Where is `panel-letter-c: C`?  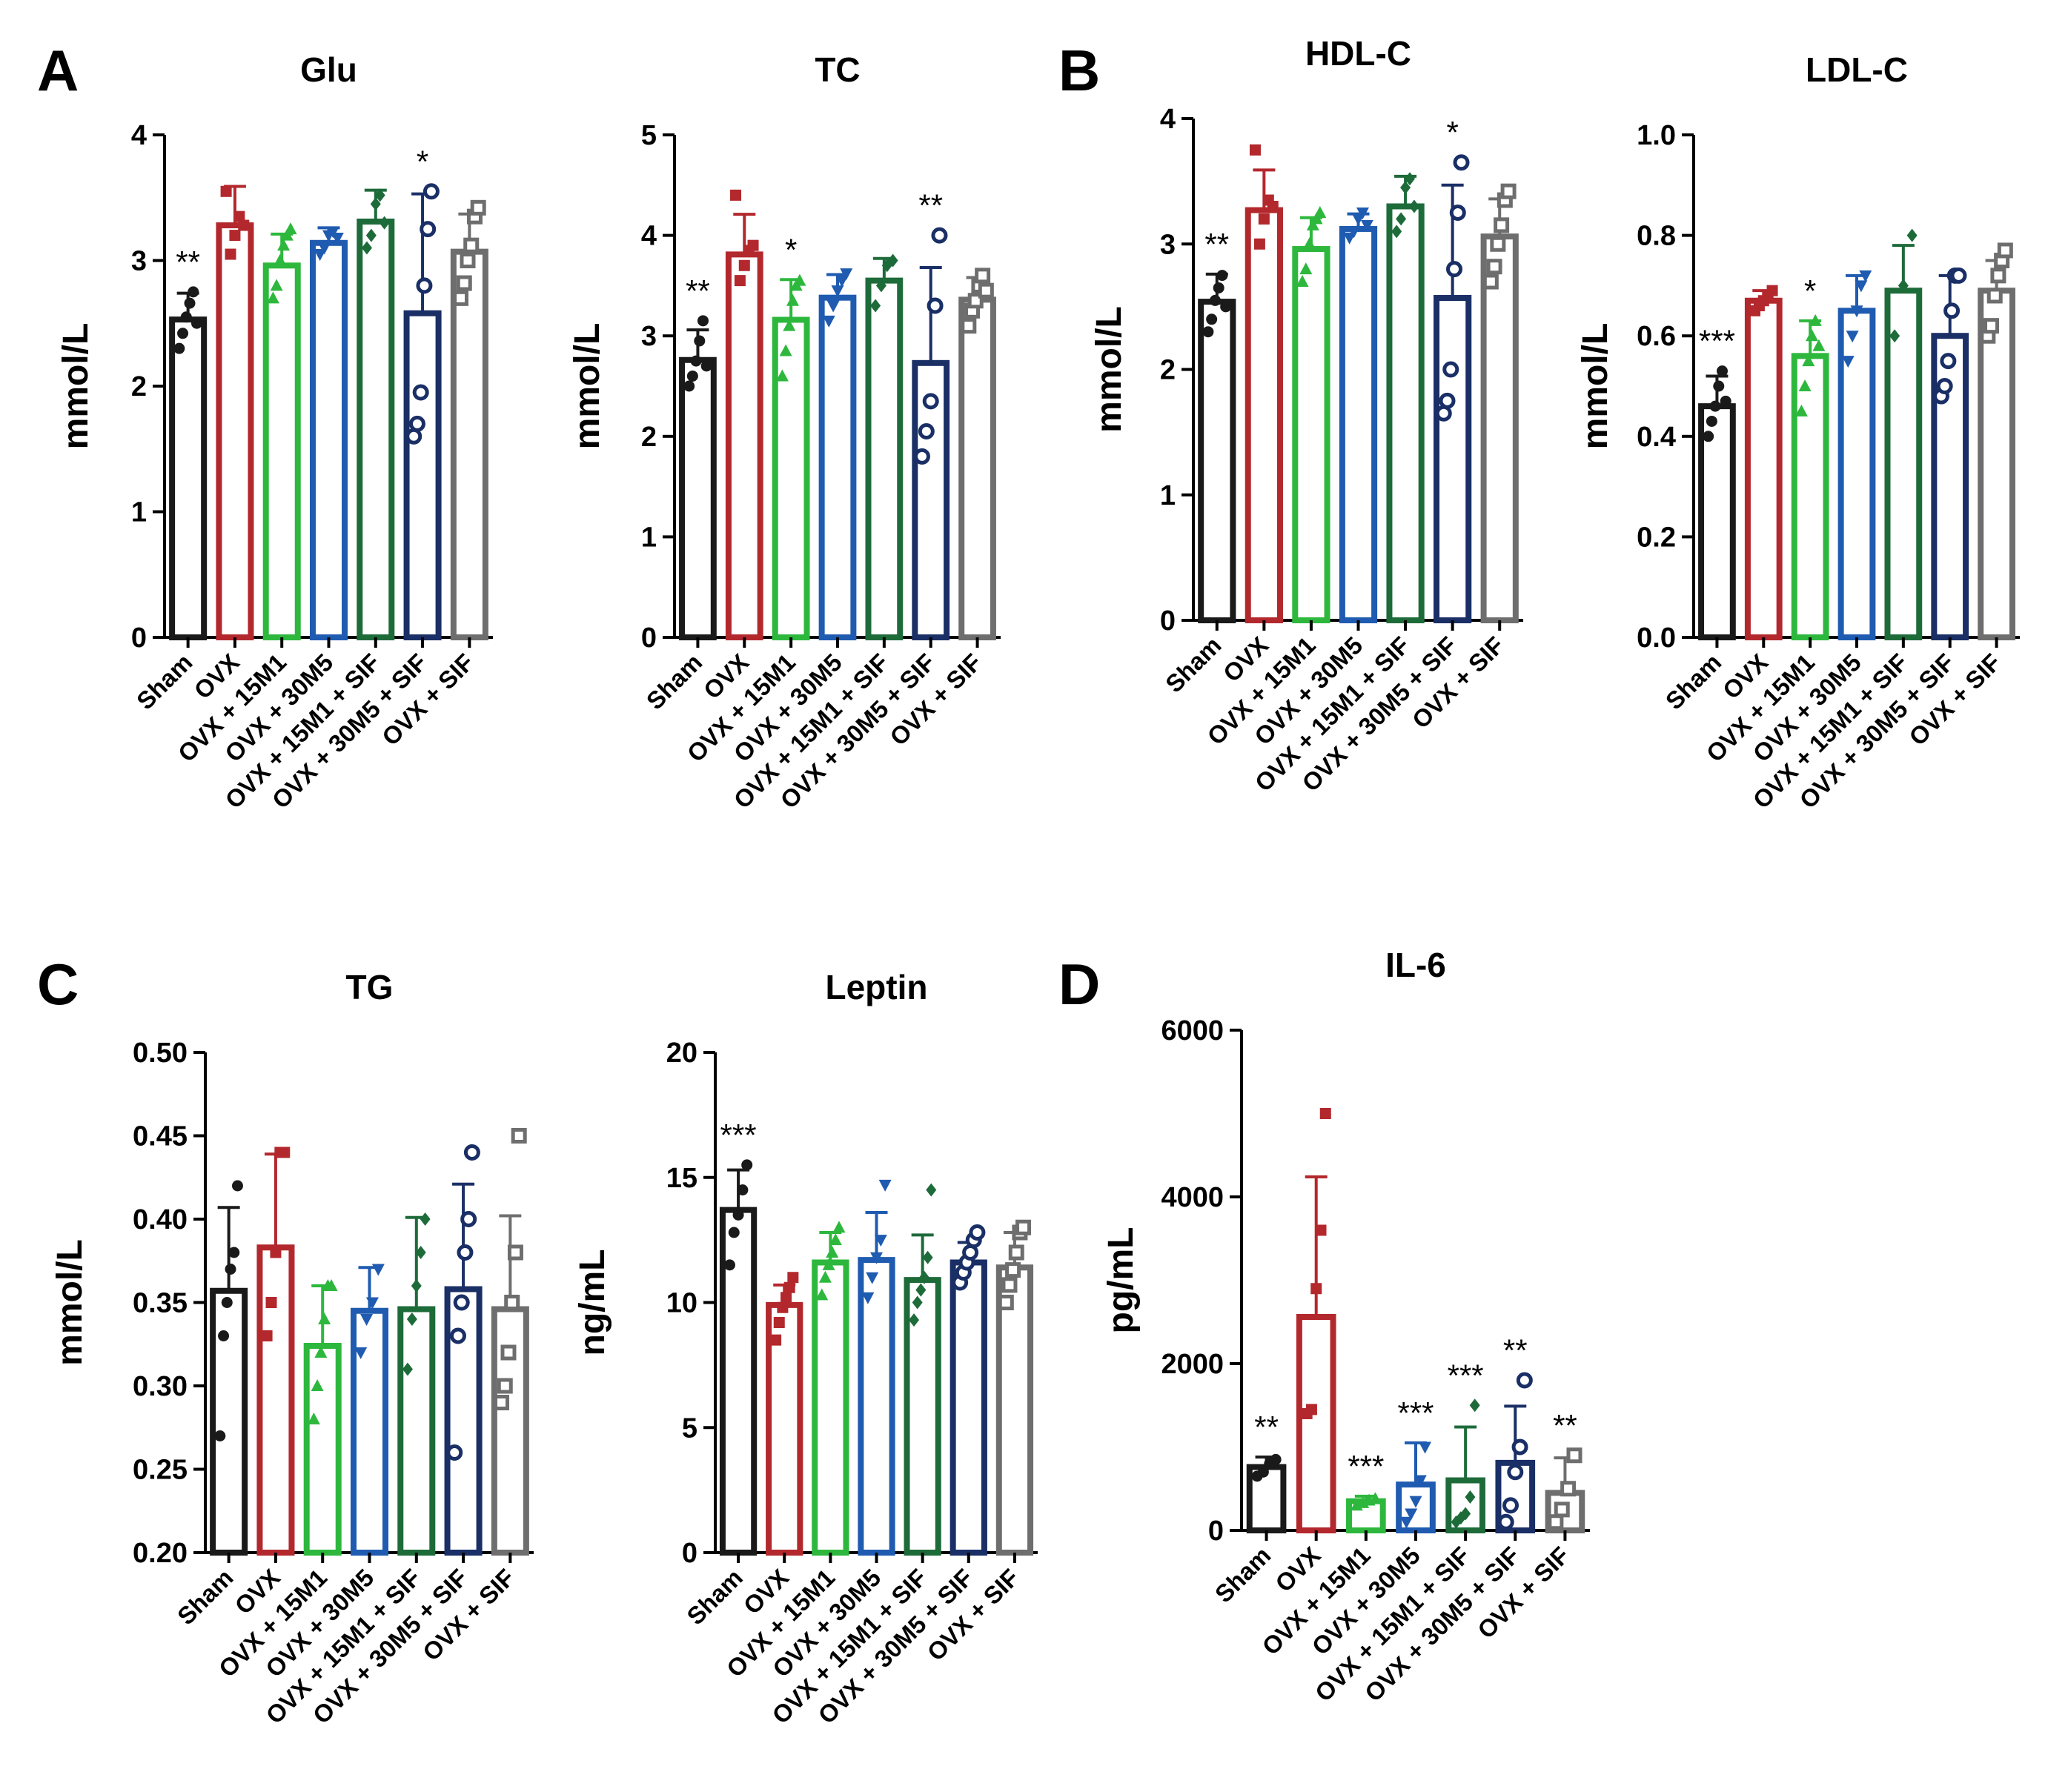
panel-letter-c: C is located at coordinates (58, 984).